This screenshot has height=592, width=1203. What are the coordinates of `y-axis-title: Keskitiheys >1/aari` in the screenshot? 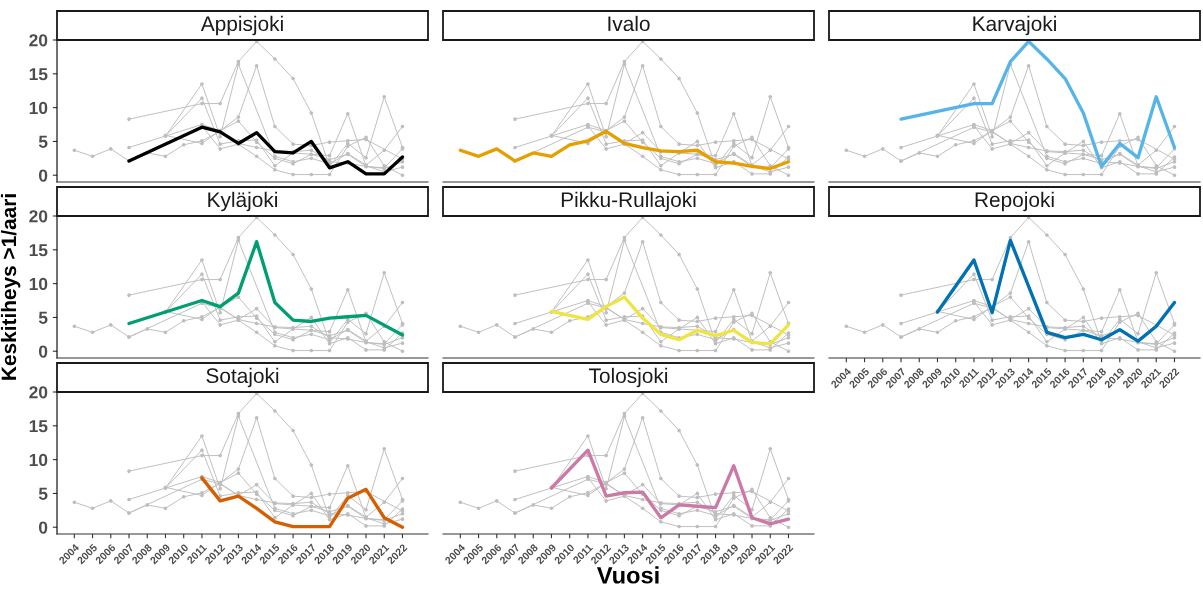 It's located at (10, 287).